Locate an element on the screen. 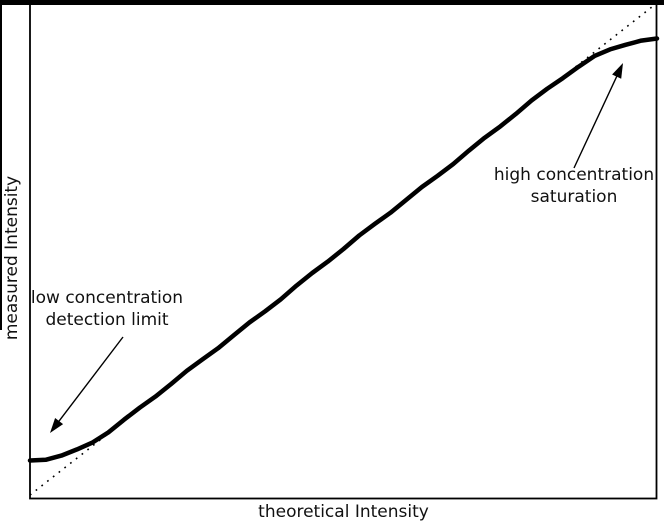 This screenshot has width=664, height=528. annotation-line: high concentration is located at coordinates (574, 175).